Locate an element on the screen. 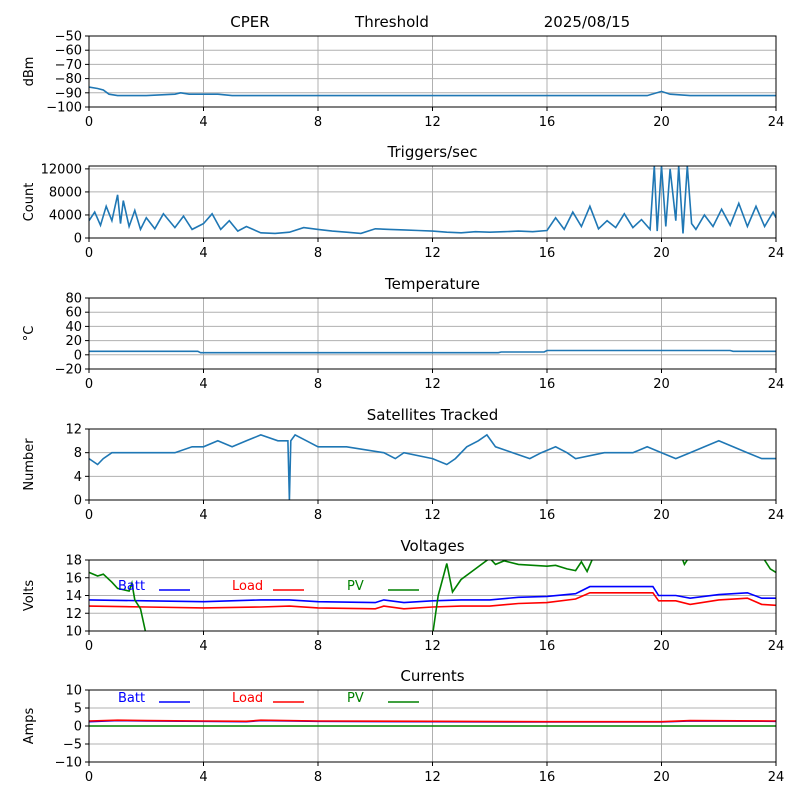 The height and width of the screenshot is (800, 800). y-tick-label: −60 is located at coordinates (68, 51).